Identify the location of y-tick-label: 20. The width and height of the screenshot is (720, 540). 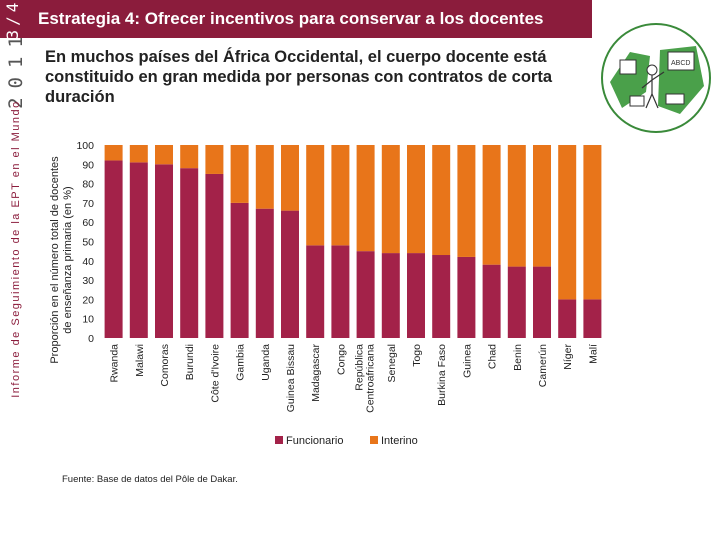
(88, 300).